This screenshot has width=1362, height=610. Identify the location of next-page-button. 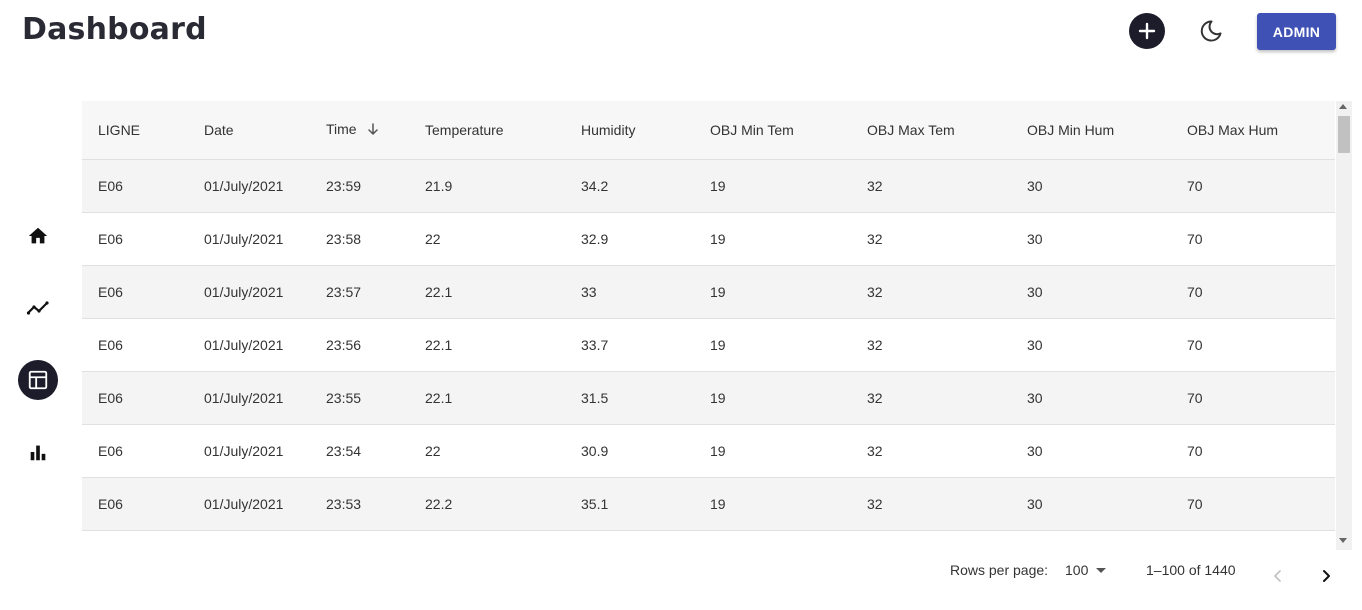
(1326, 576).